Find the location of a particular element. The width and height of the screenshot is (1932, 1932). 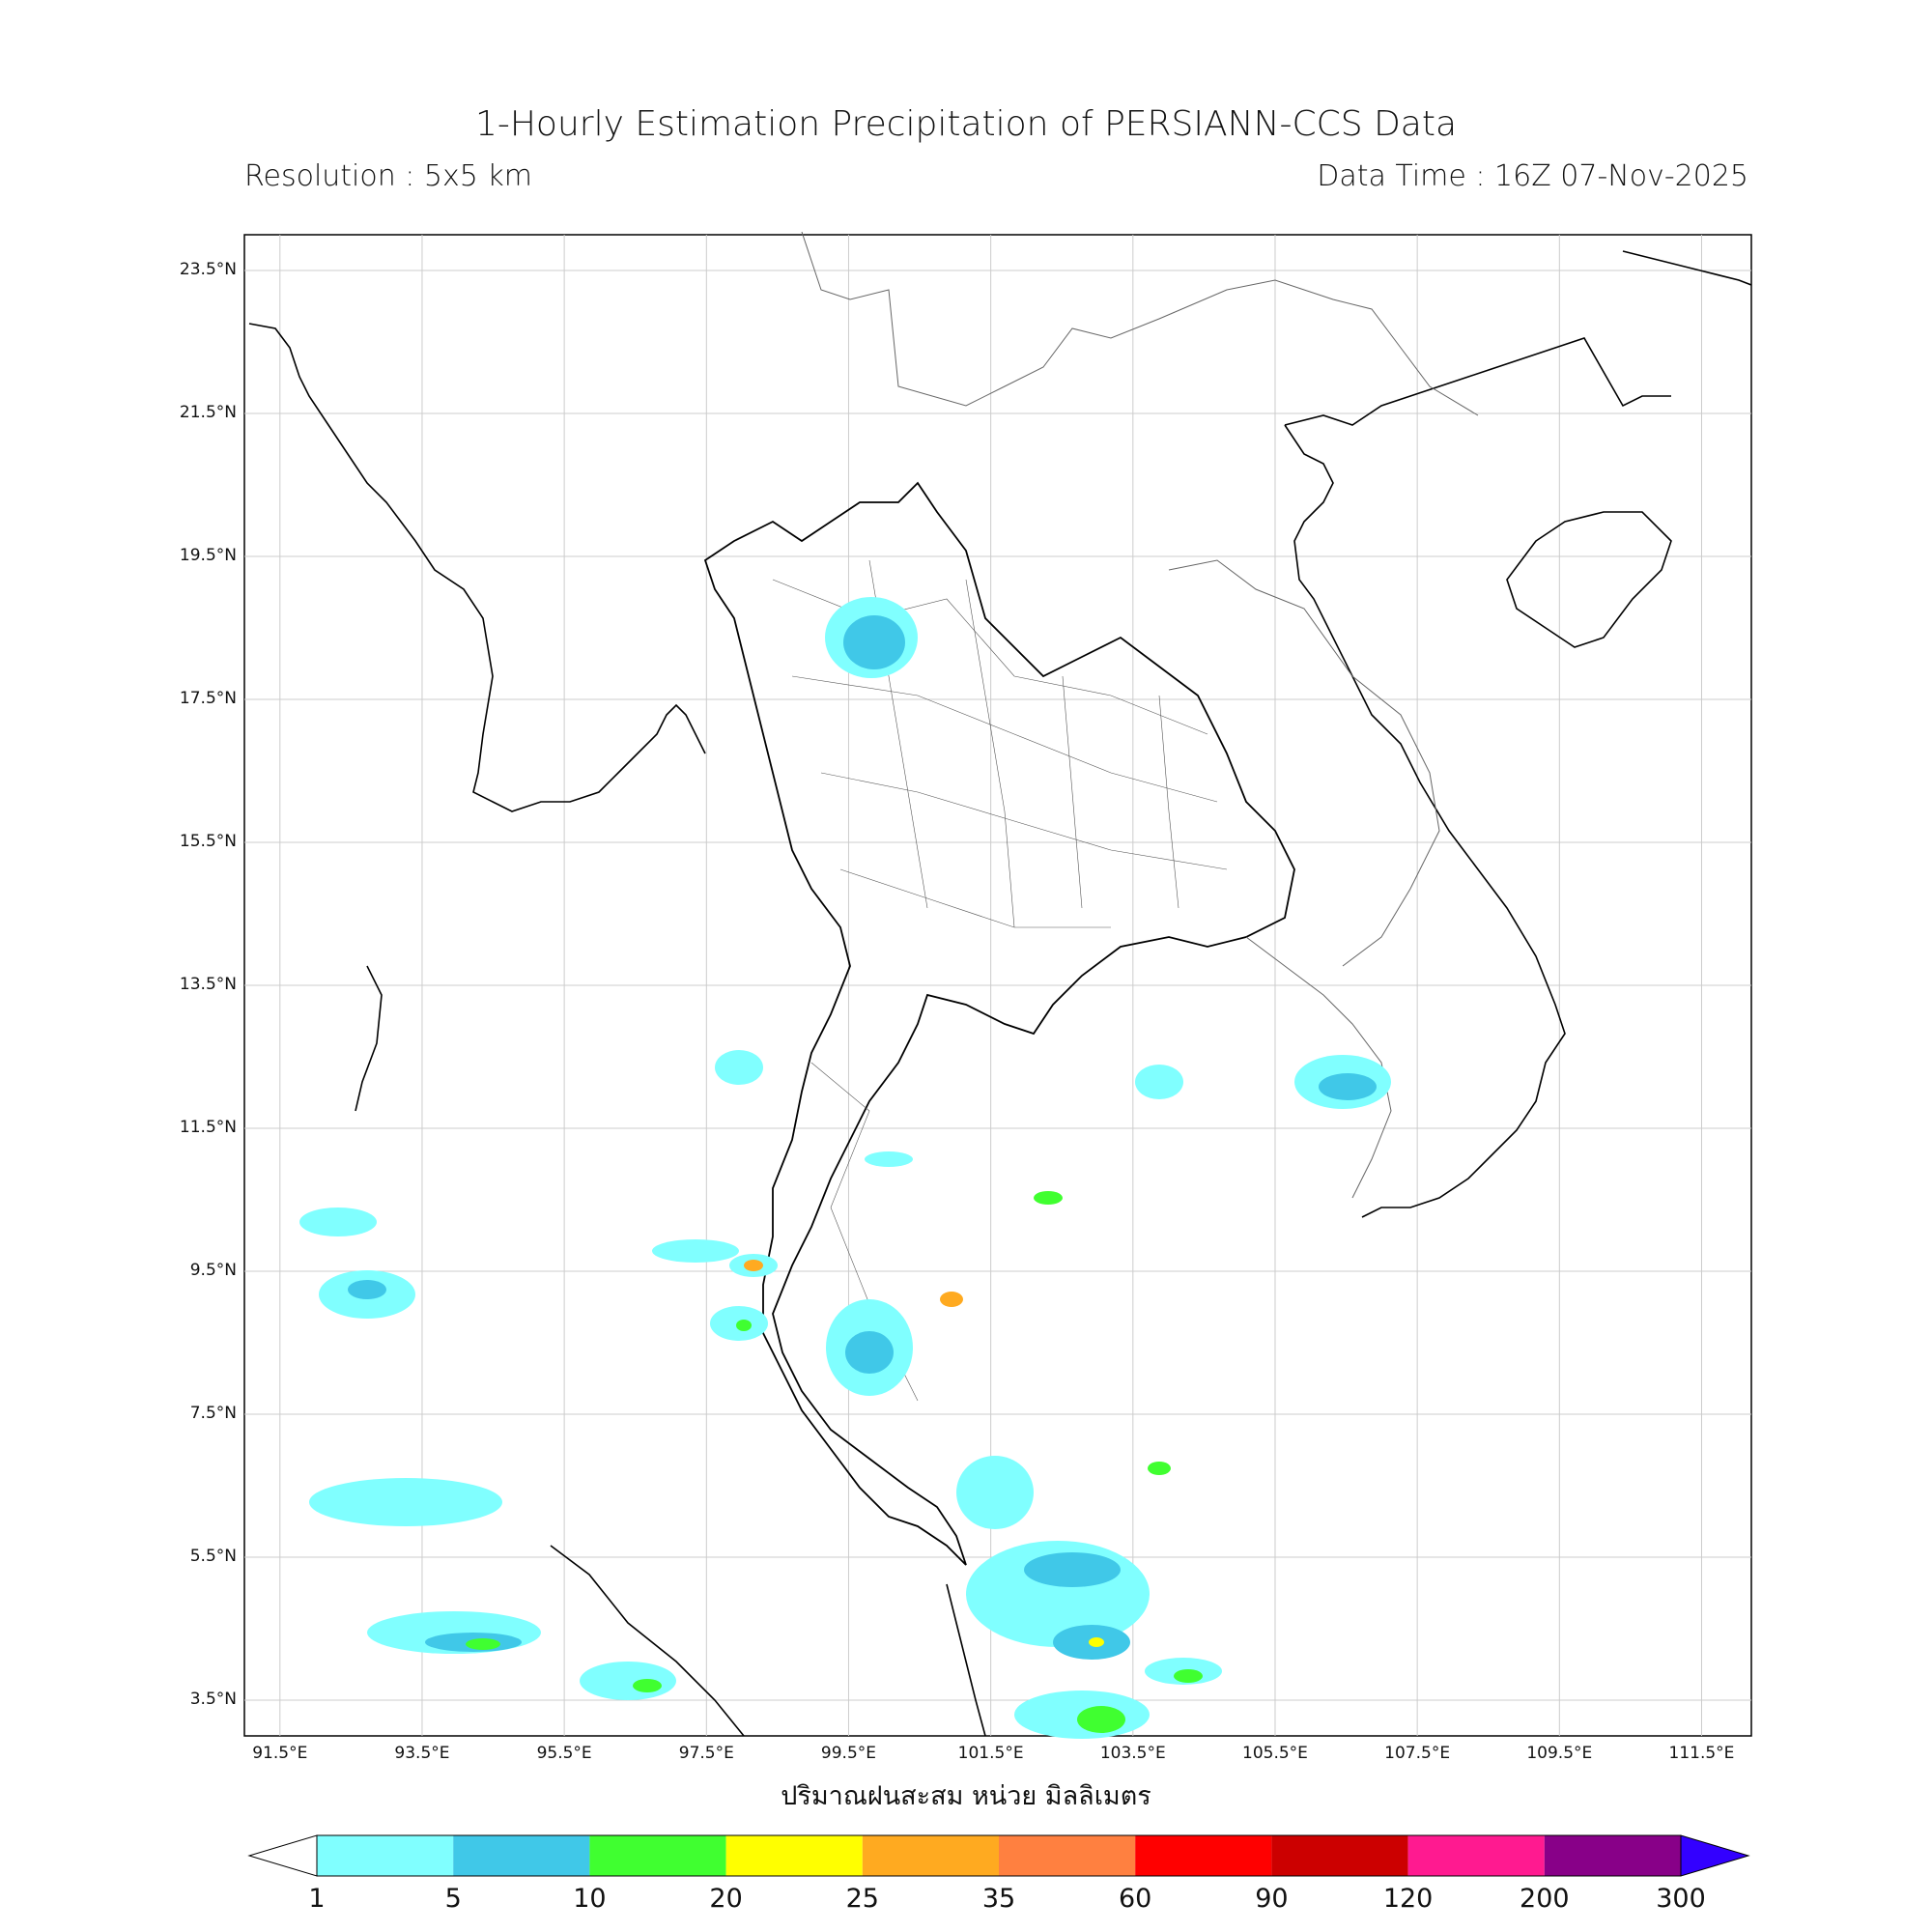

lat-tick-label: 15.5°N is located at coordinates (208, 841).